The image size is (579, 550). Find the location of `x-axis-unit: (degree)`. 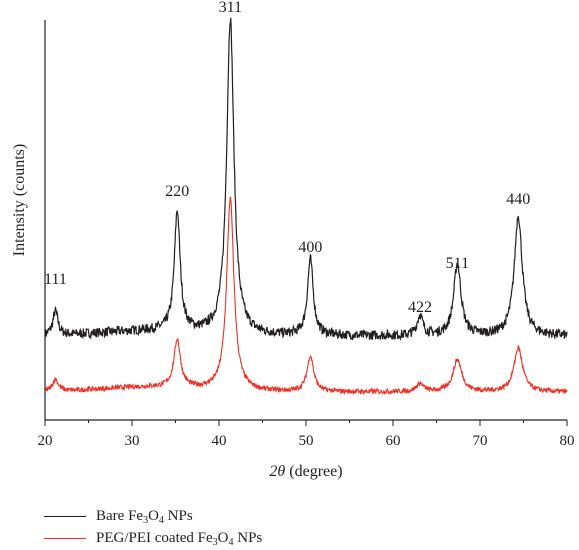

x-axis-unit: (degree) is located at coordinates (313, 471).